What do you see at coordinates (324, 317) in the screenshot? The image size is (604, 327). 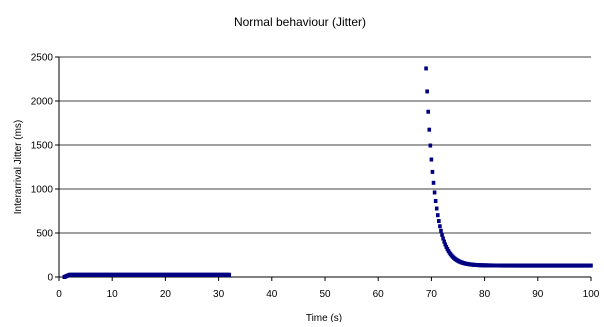 I see `x-axis-label: Time (s)` at bounding box center [324, 317].